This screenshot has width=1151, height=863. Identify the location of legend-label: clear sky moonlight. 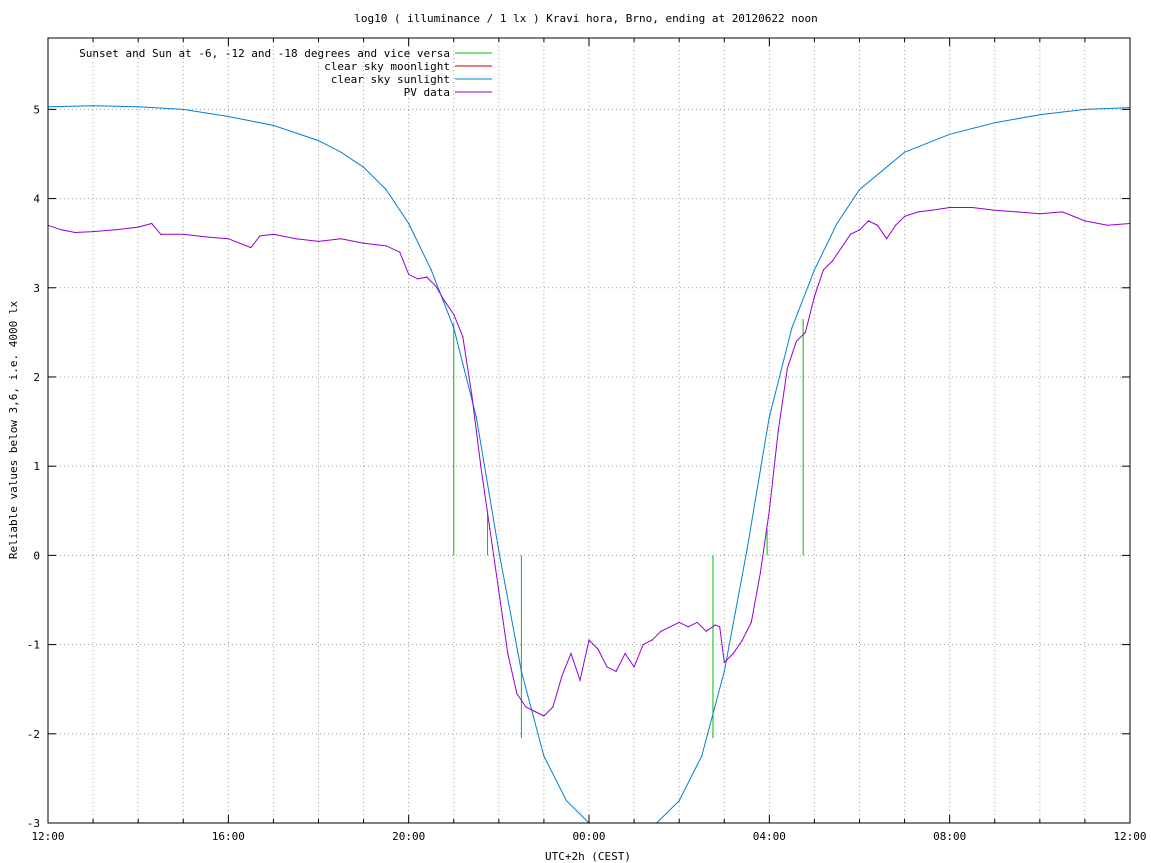
(387, 66).